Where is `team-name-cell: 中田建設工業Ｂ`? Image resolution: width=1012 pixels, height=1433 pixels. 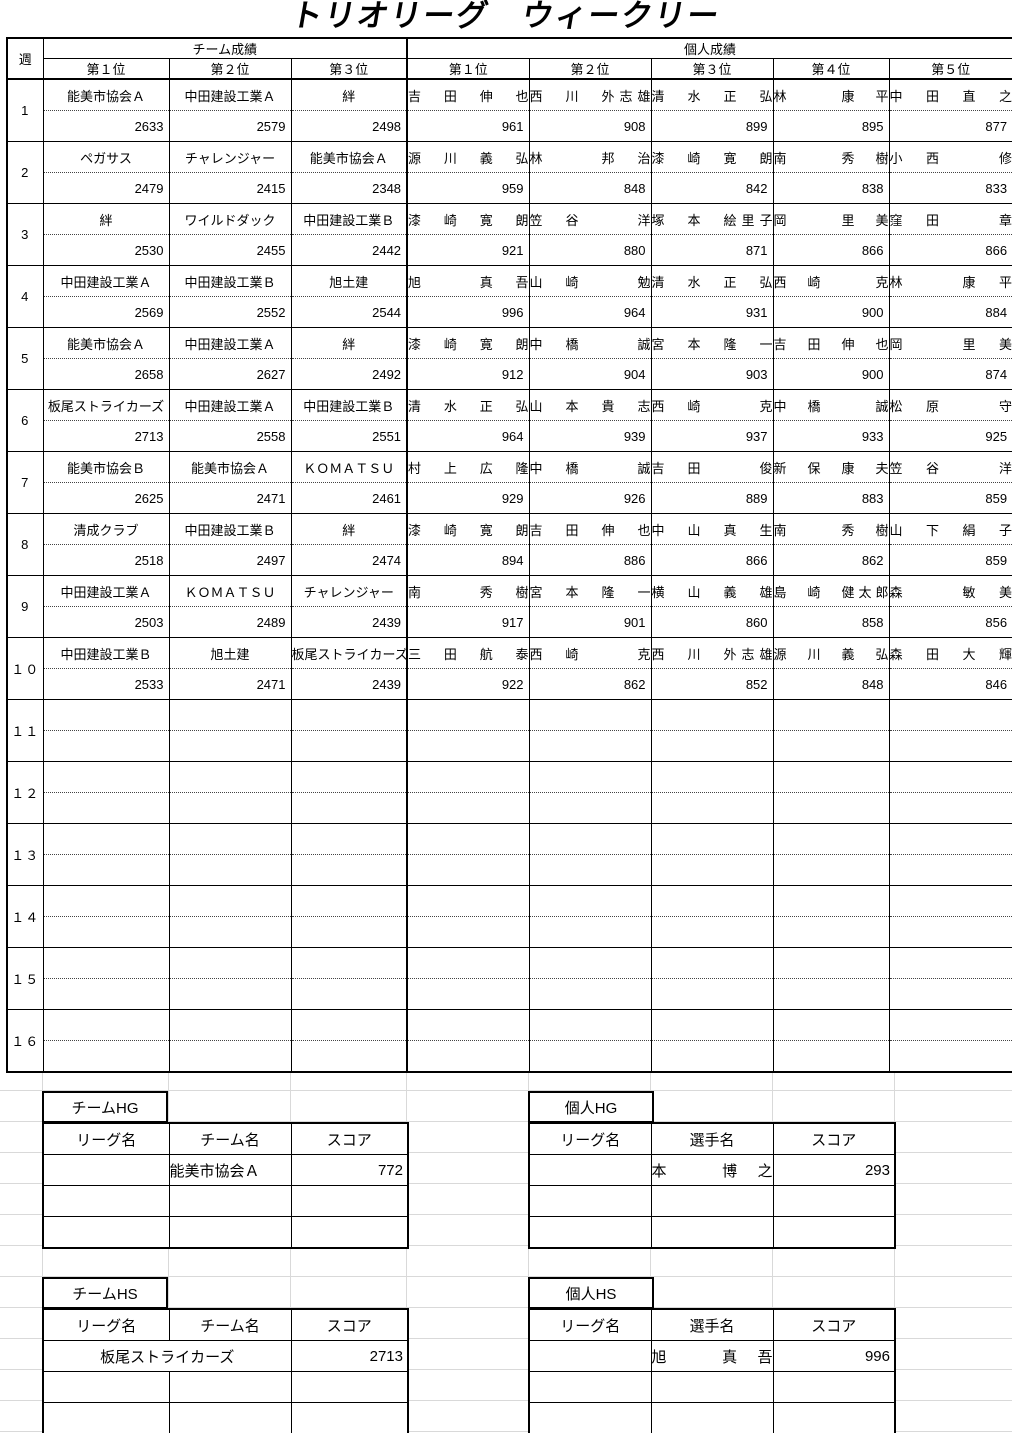 team-name-cell: 中田建設工業Ｂ is located at coordinates (106, 653).